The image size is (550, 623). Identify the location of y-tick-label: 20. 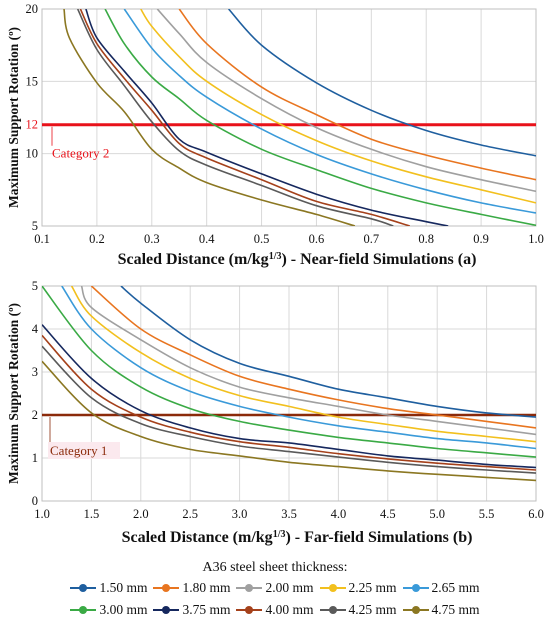
(32, 9).